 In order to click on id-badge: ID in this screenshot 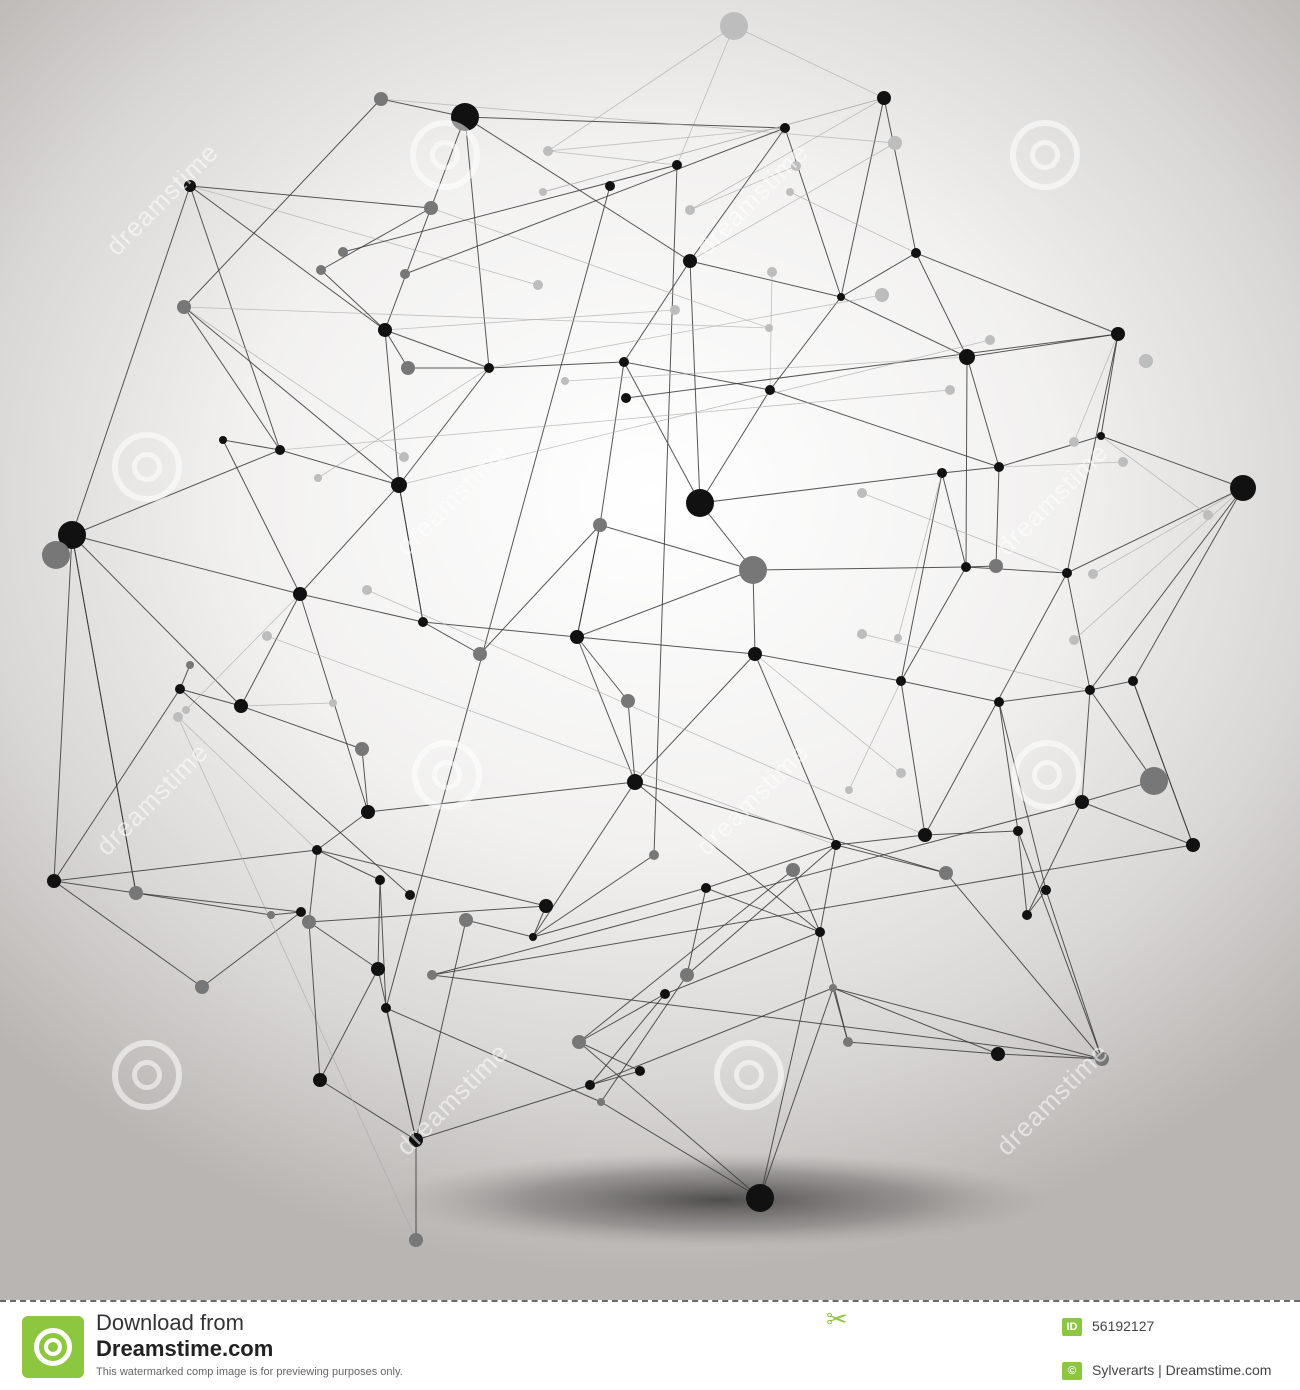, I will do `click(1072, 1327)`.